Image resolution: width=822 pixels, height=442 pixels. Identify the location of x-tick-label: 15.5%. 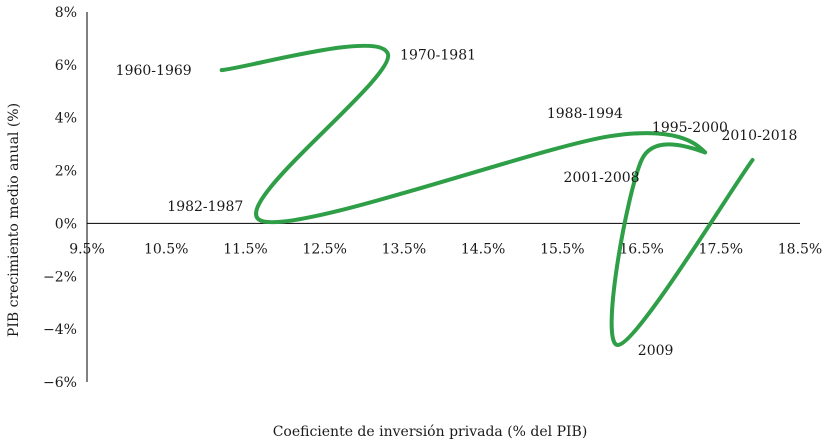
(562, 249).